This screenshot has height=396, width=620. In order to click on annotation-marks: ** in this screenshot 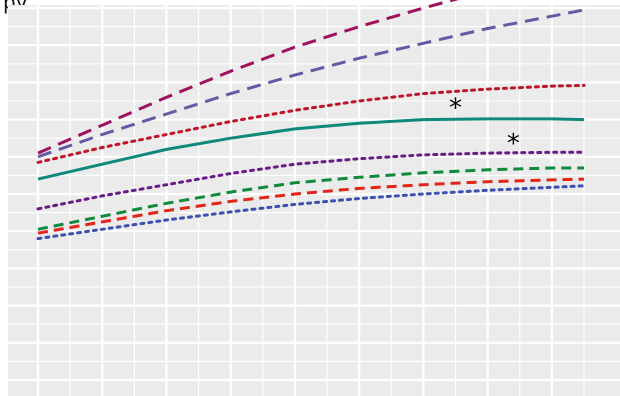, I will do `click(484, 126)`.